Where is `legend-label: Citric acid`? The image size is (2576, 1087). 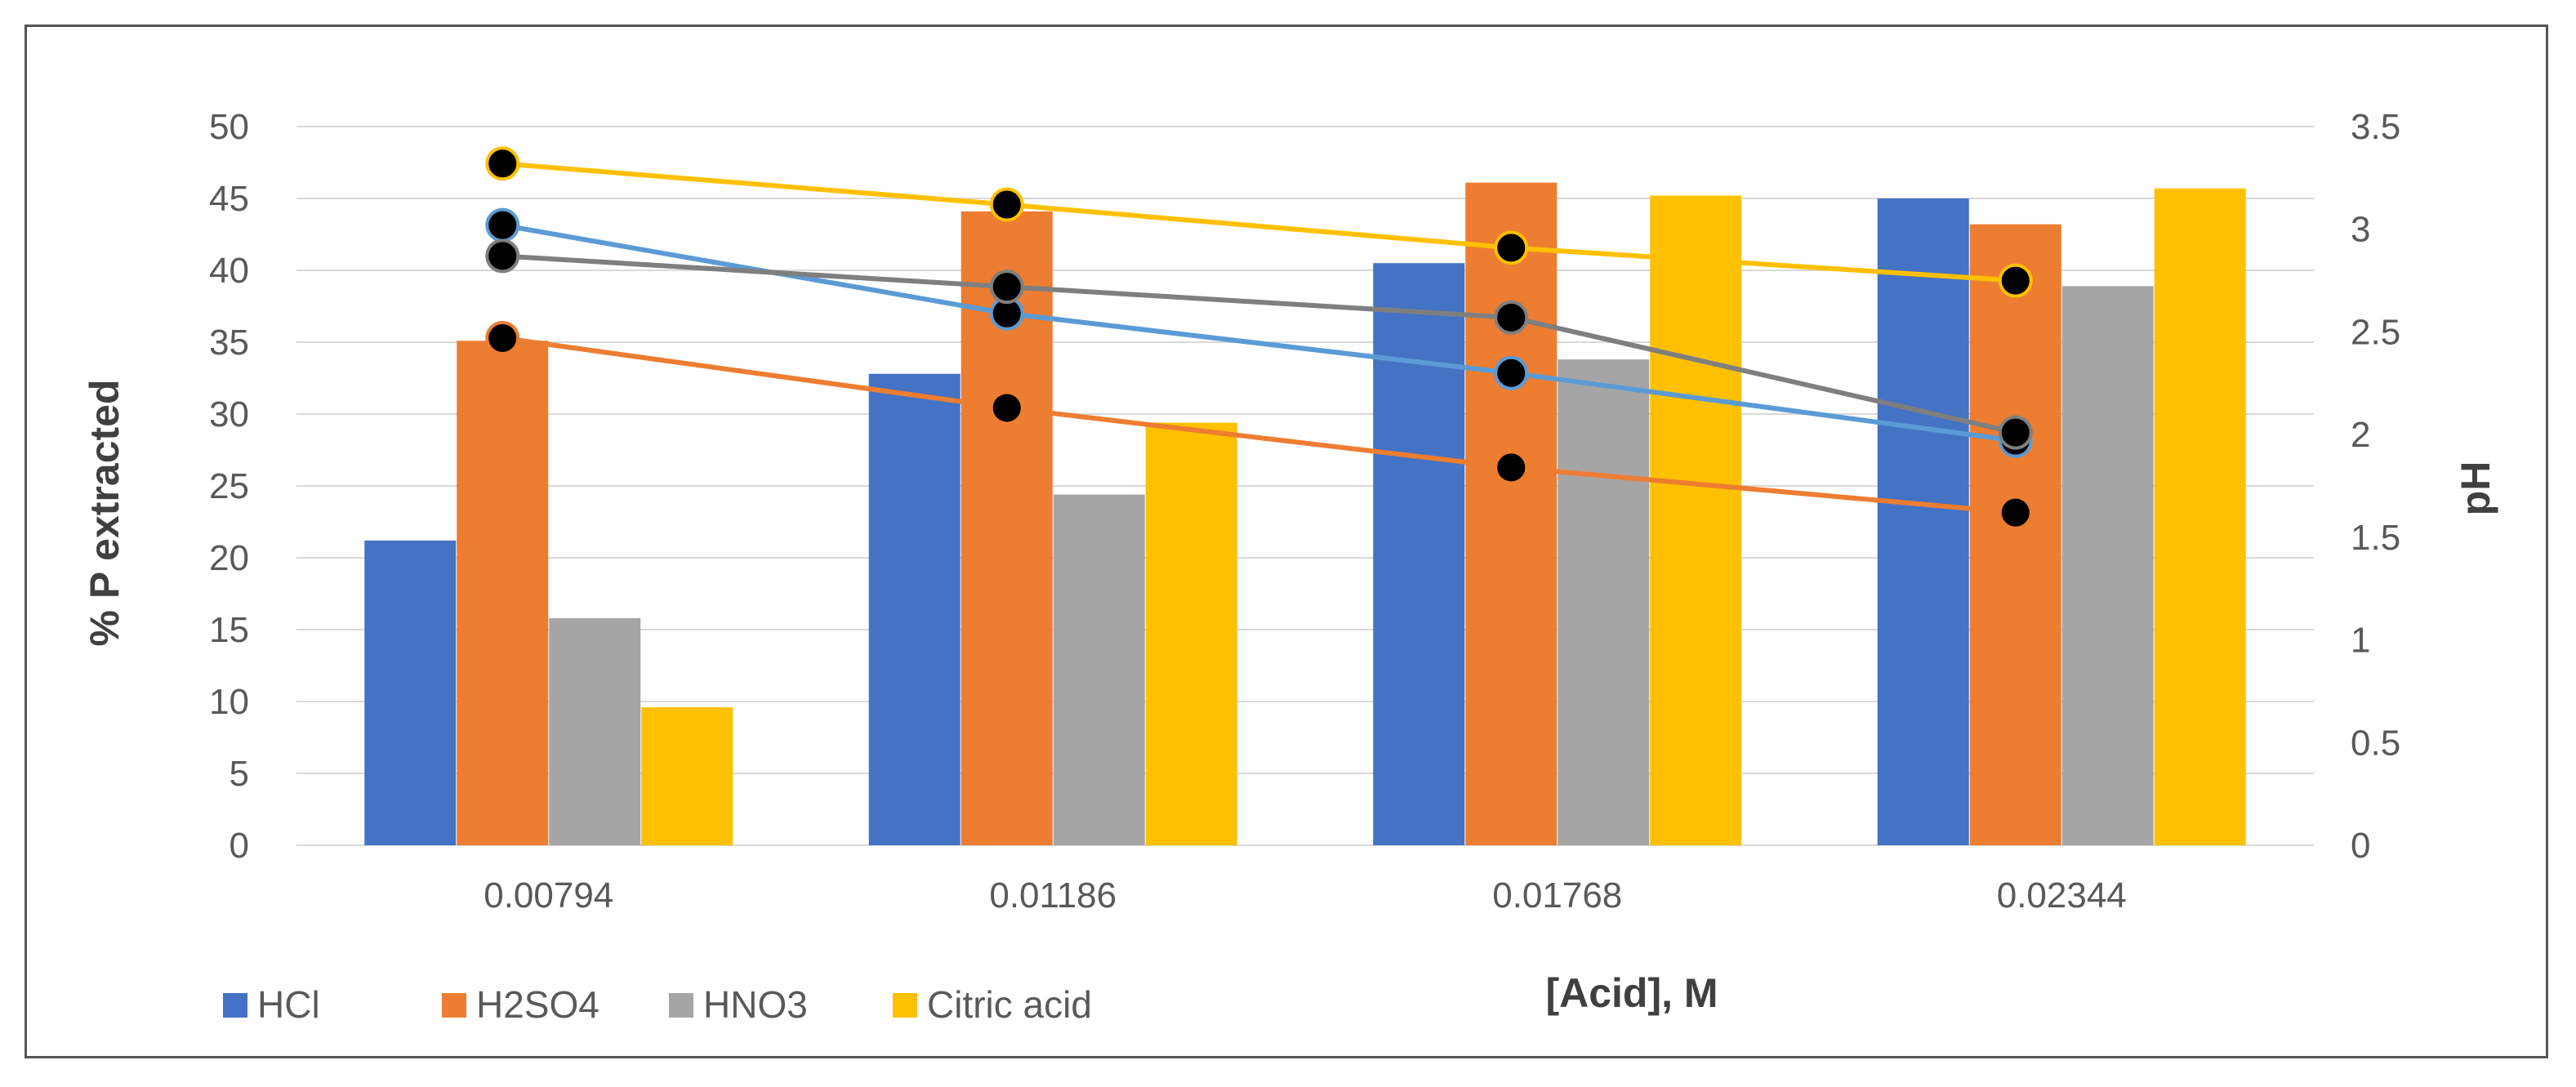 legend-label: Citric acid is located at coordinates (1009, 1004).